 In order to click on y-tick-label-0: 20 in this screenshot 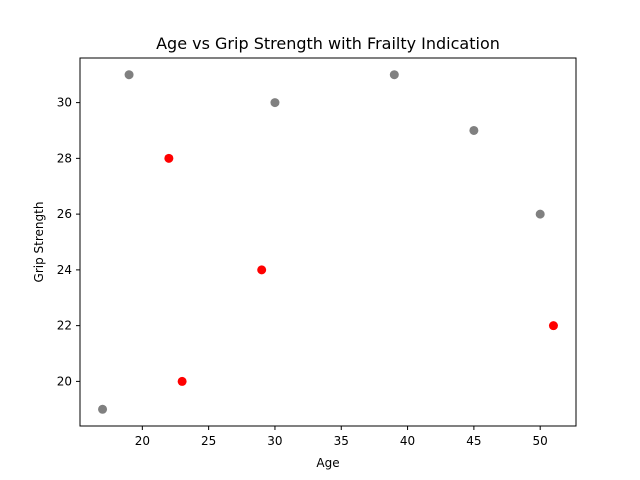, I will do `click(64, 381)`.